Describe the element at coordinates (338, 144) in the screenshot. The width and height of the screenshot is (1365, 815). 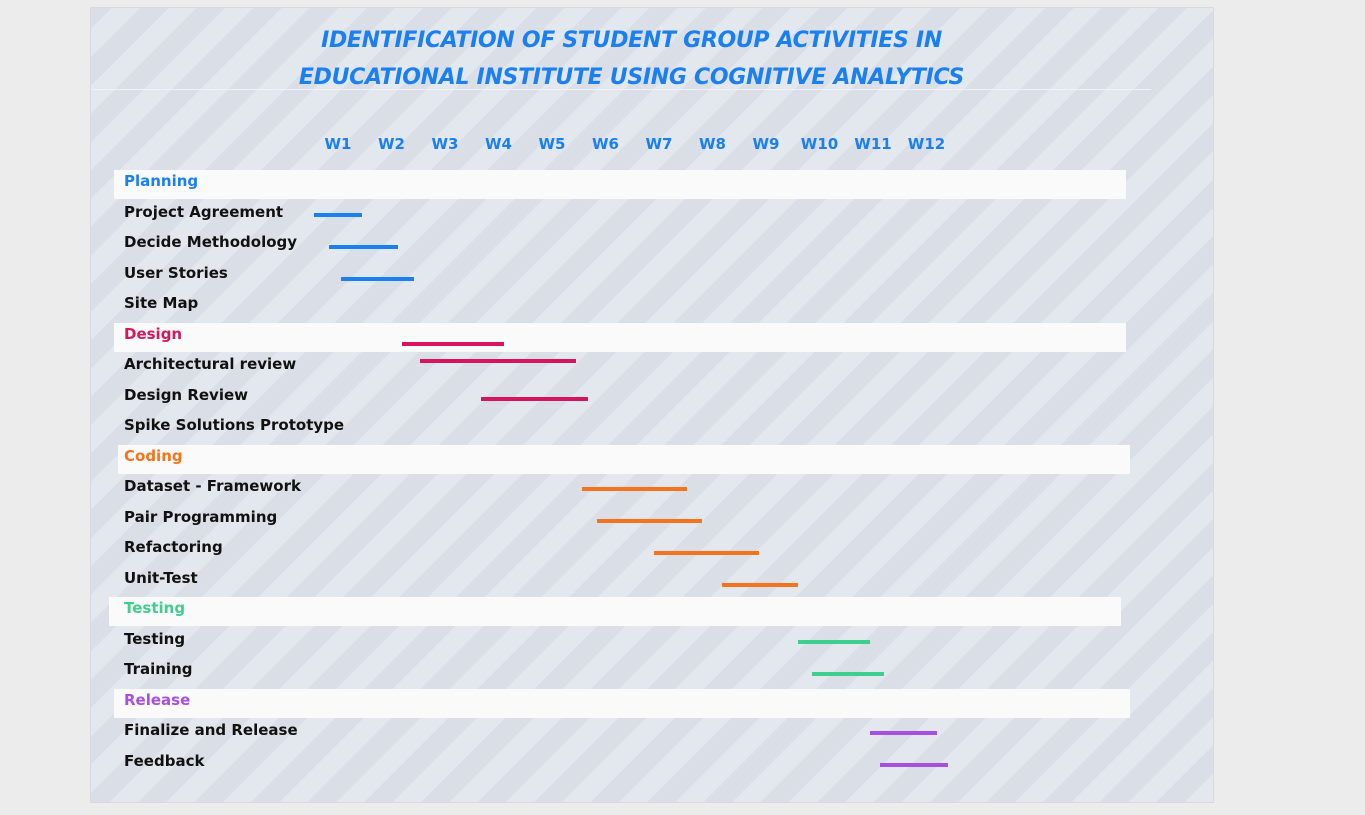
I see `week-tick-1: W1` at that location.